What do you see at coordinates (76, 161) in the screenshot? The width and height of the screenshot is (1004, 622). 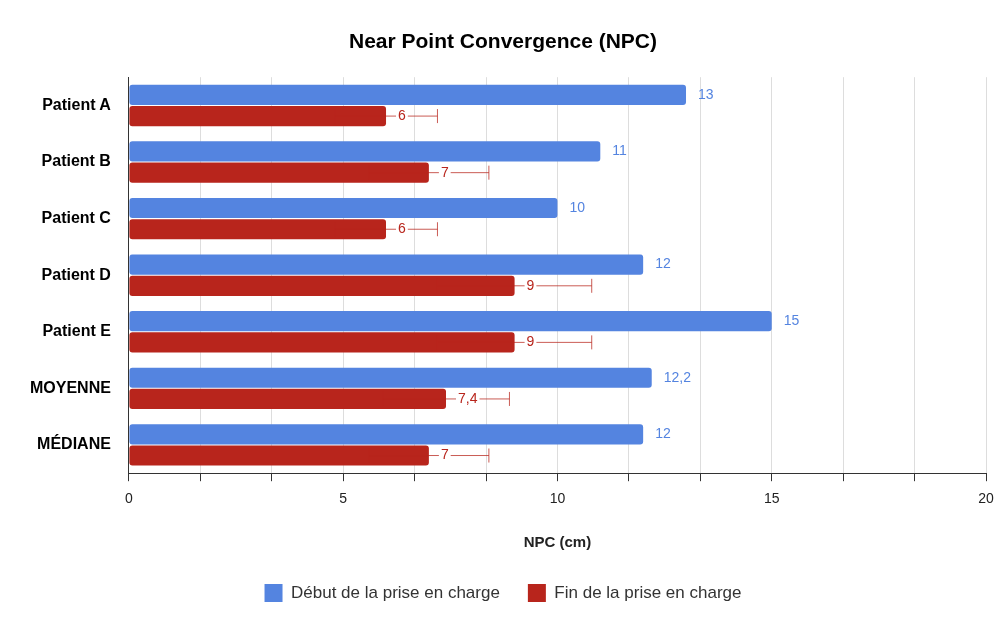 I see `y-tick-label: Patient B` at bounding box center [76, 161].